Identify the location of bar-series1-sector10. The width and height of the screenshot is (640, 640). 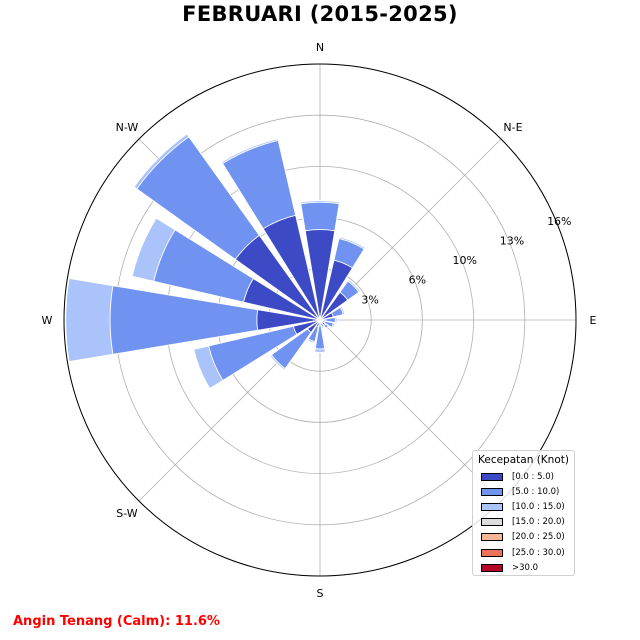
(295, 344).